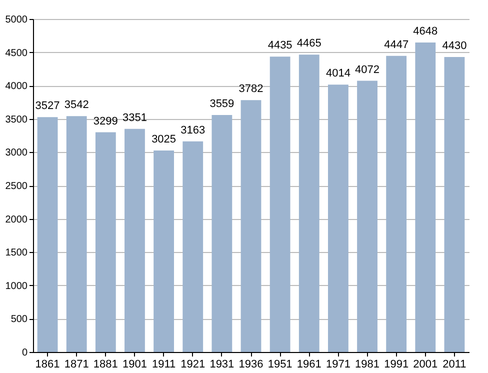 Image resolution: width=488 pixels, height=373 pixels. What do you see at coordinates (76, 364) in the screenshot?
I see `x-tick-label: 1871` at bounding box center [76, 364].